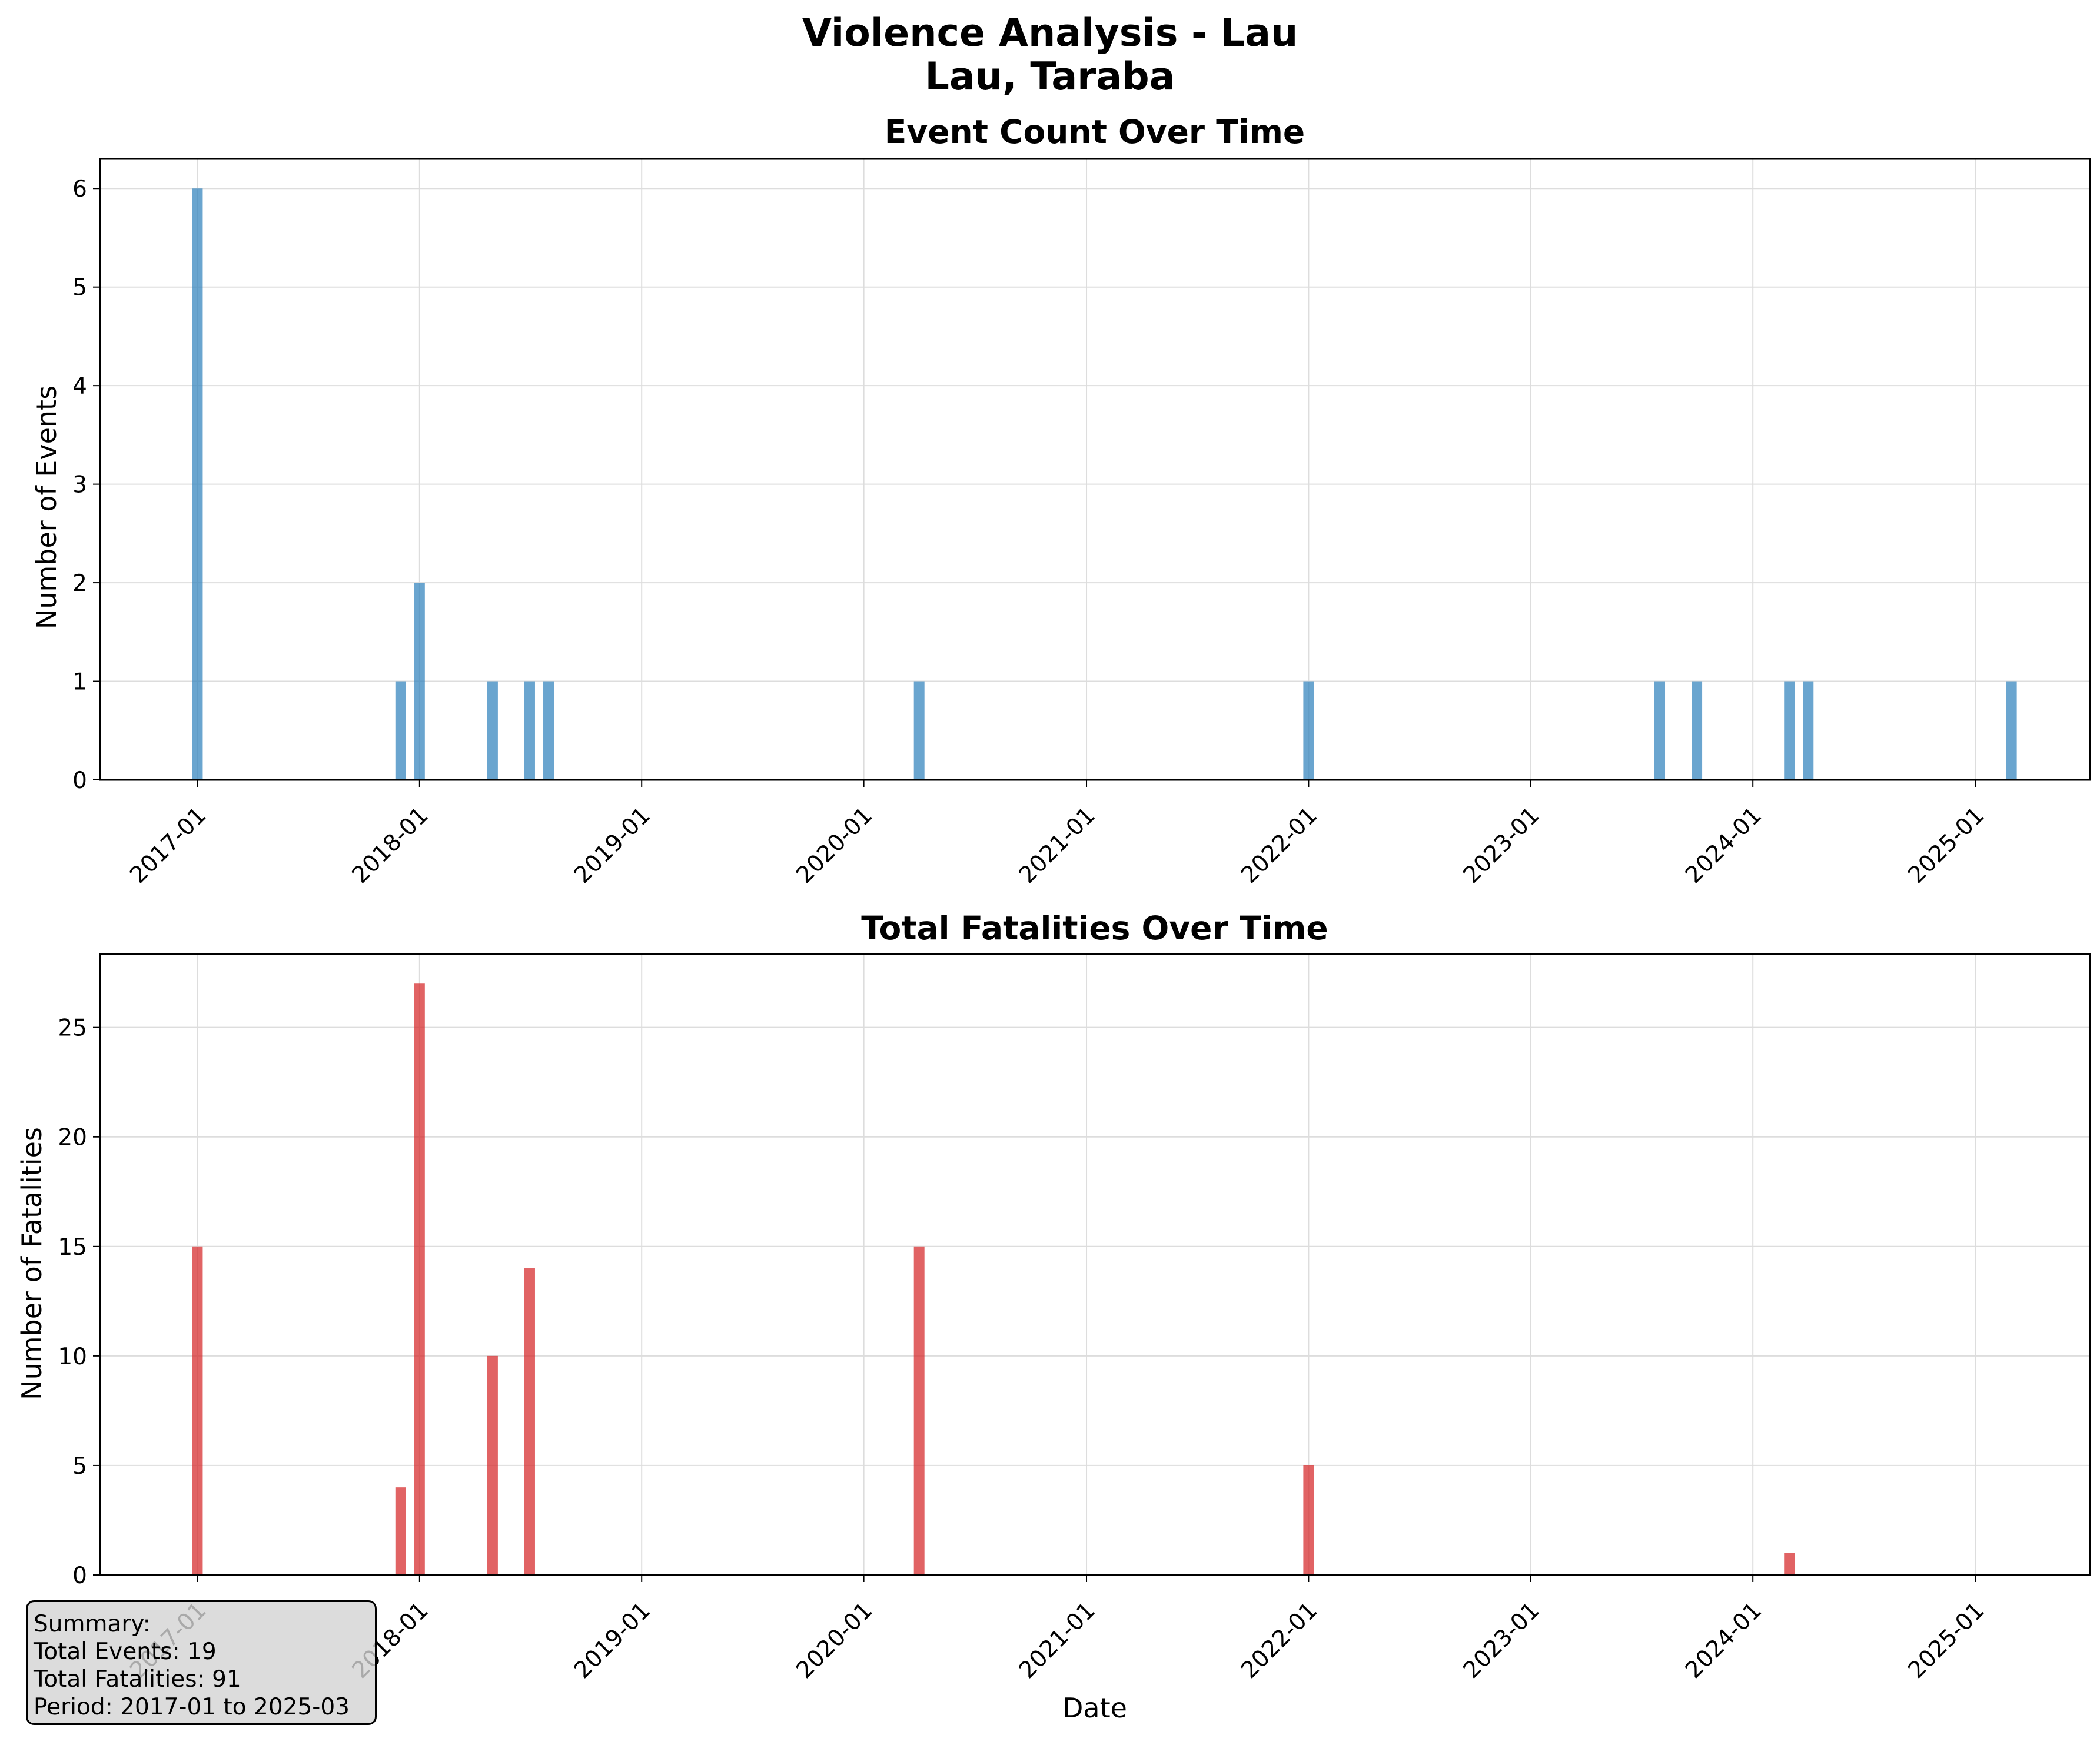  What do you see at coordinates (192, 1707) in the screenshot?
I see `summary-period: Period: 2017-01 to 2025-03` at bounding box center [192, 1707].